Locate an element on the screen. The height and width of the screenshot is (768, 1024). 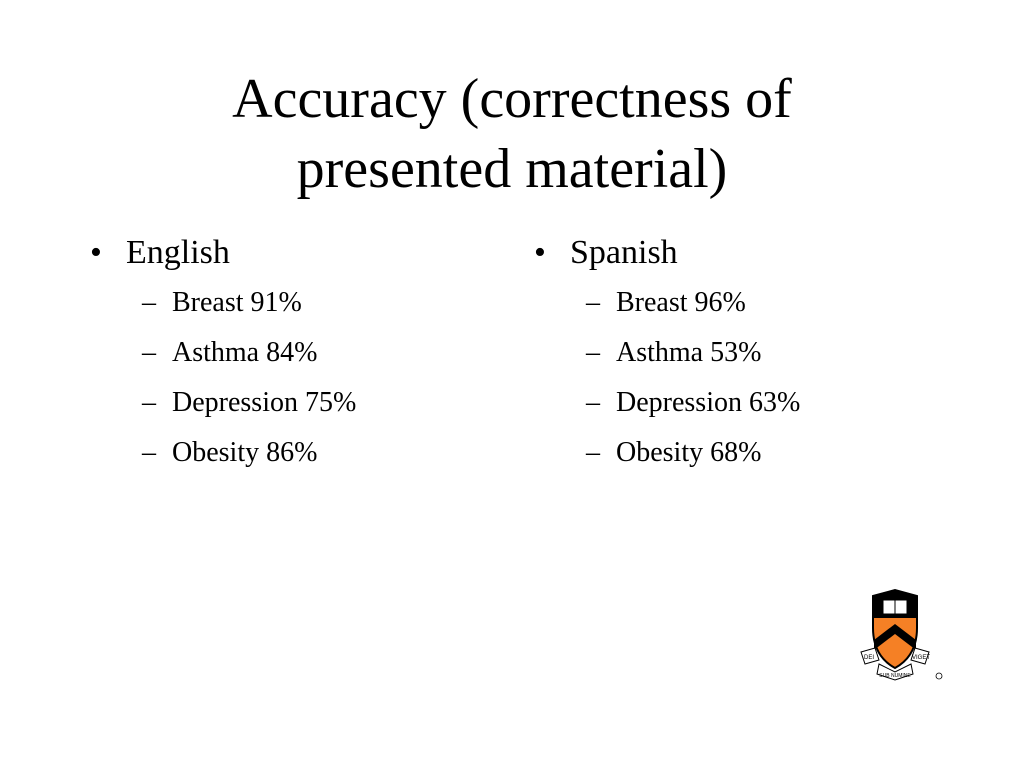
sub-item: – Breast 91% is located at coordinates (249, 303).